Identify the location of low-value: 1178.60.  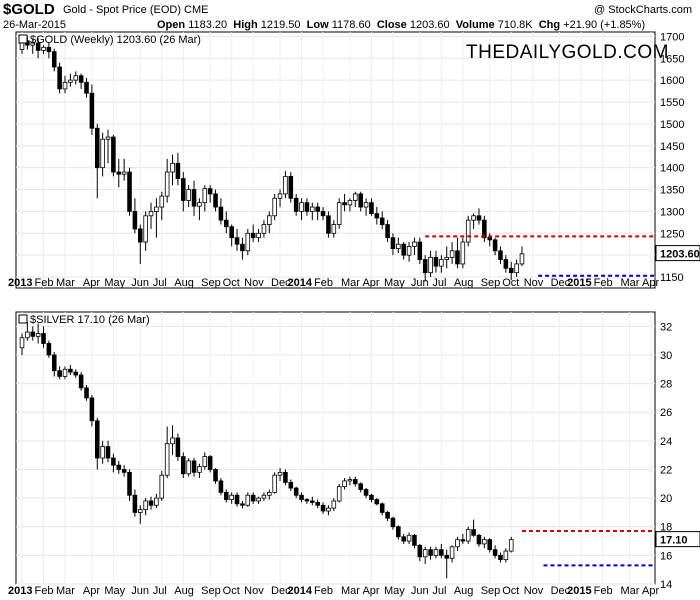
(351, 25).